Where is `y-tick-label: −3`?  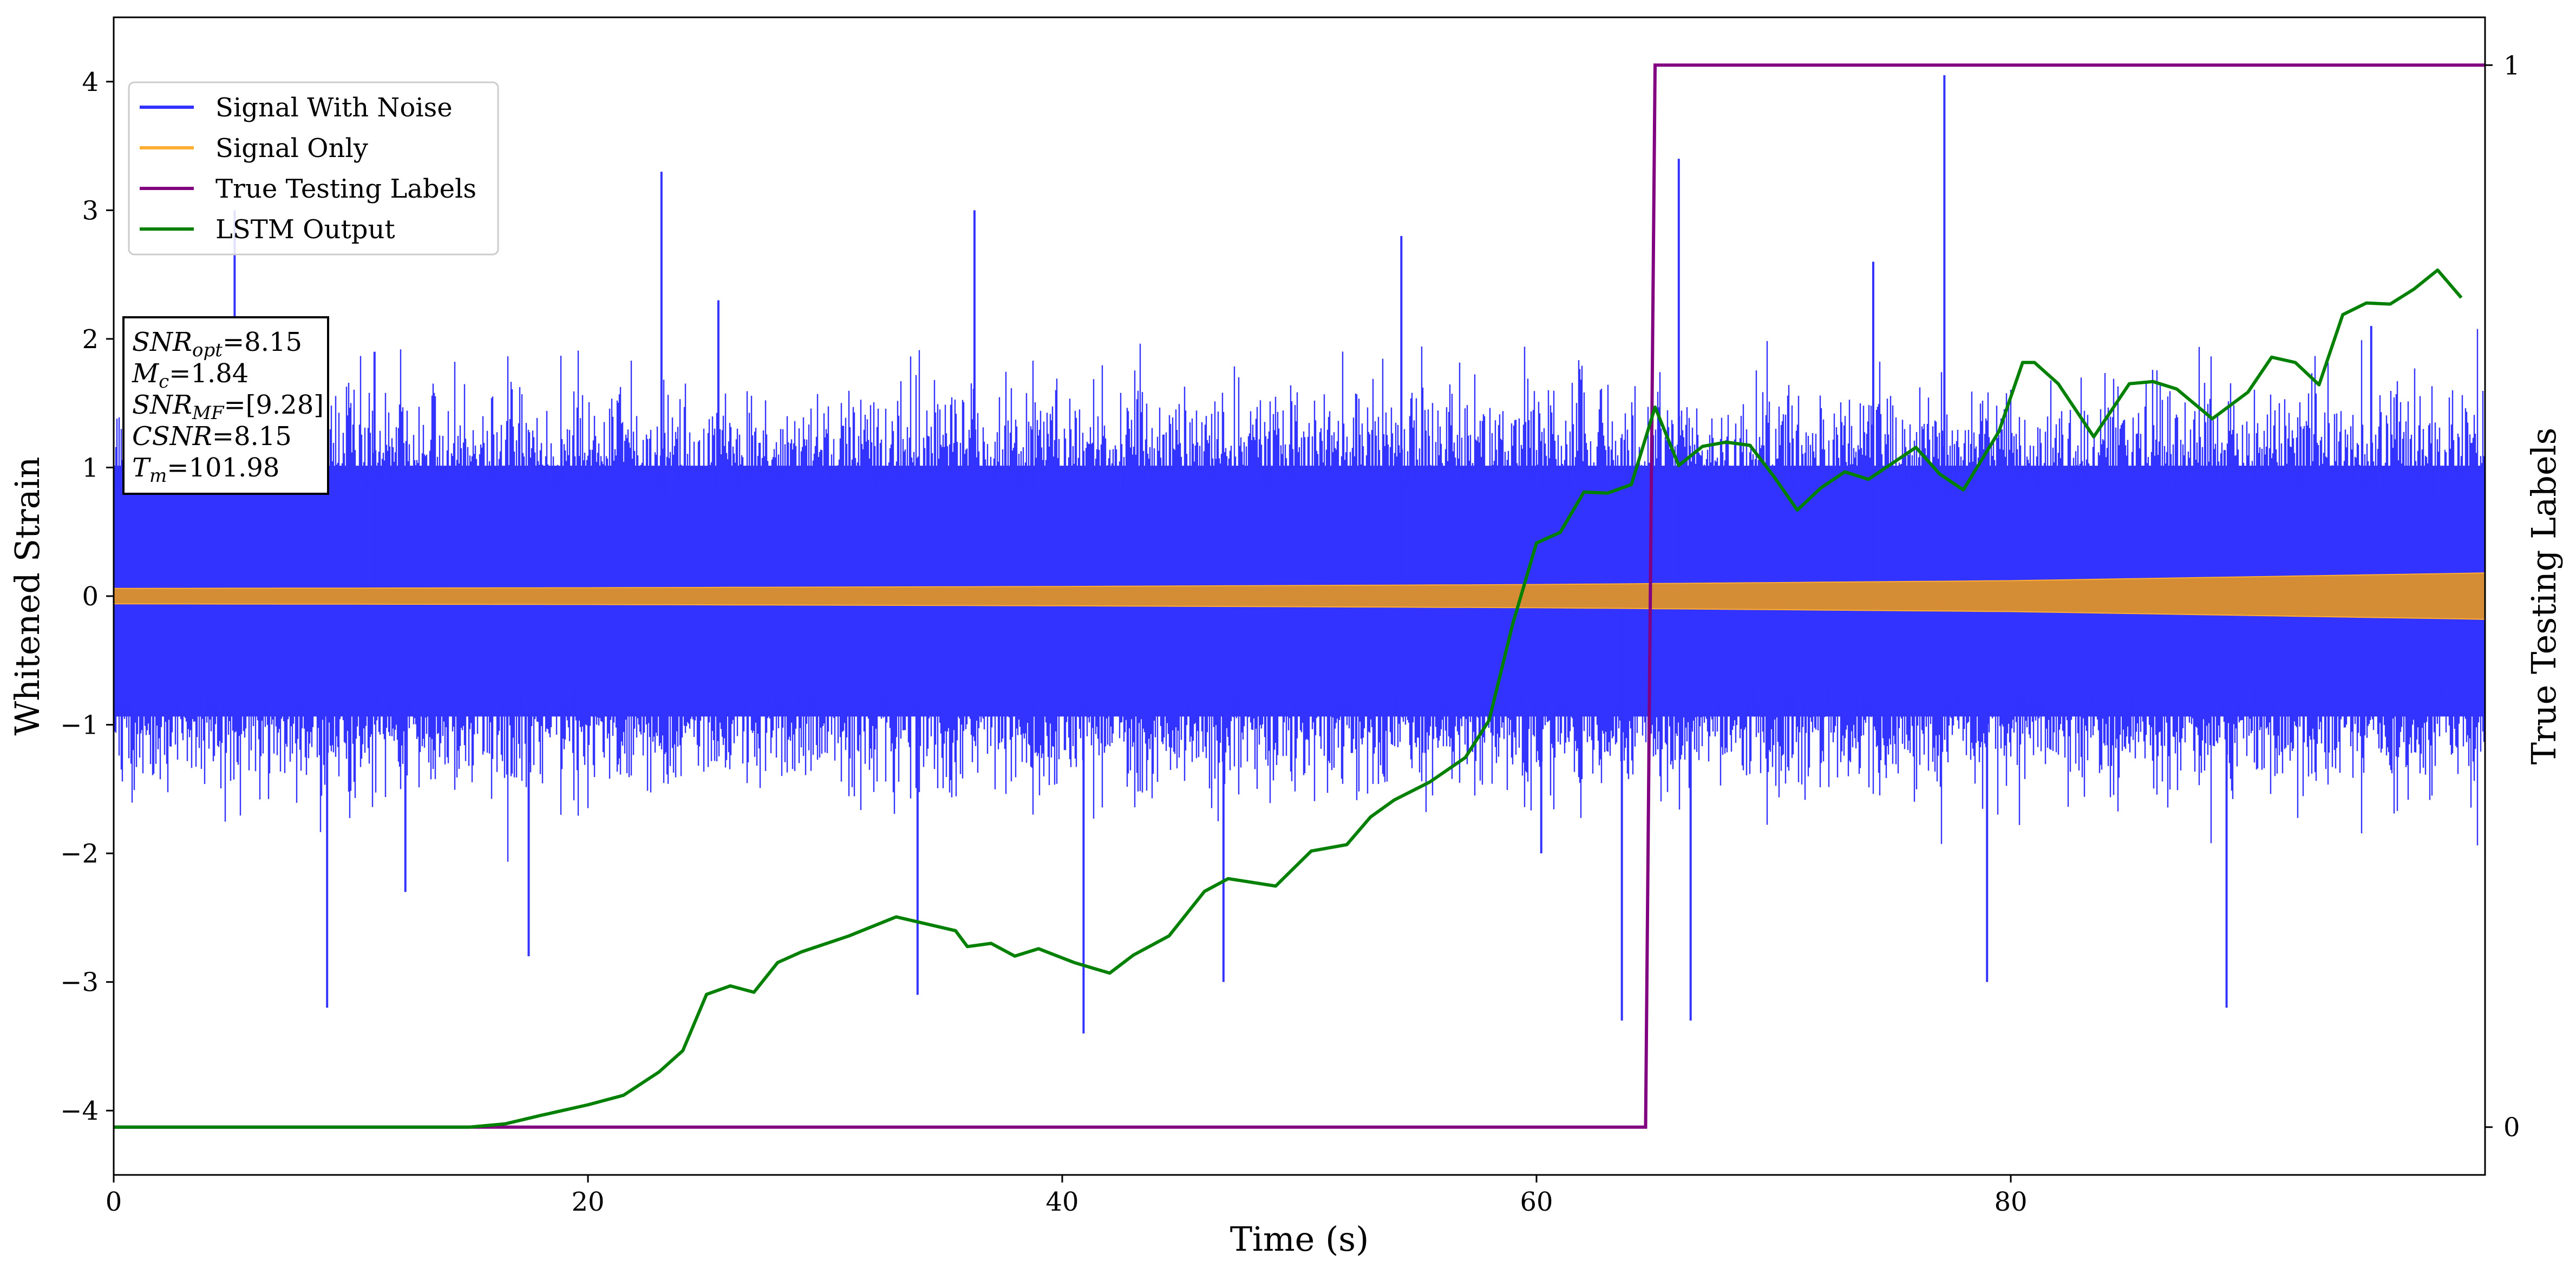 y-tick-label: −3 is located at coordinates (79, 983).